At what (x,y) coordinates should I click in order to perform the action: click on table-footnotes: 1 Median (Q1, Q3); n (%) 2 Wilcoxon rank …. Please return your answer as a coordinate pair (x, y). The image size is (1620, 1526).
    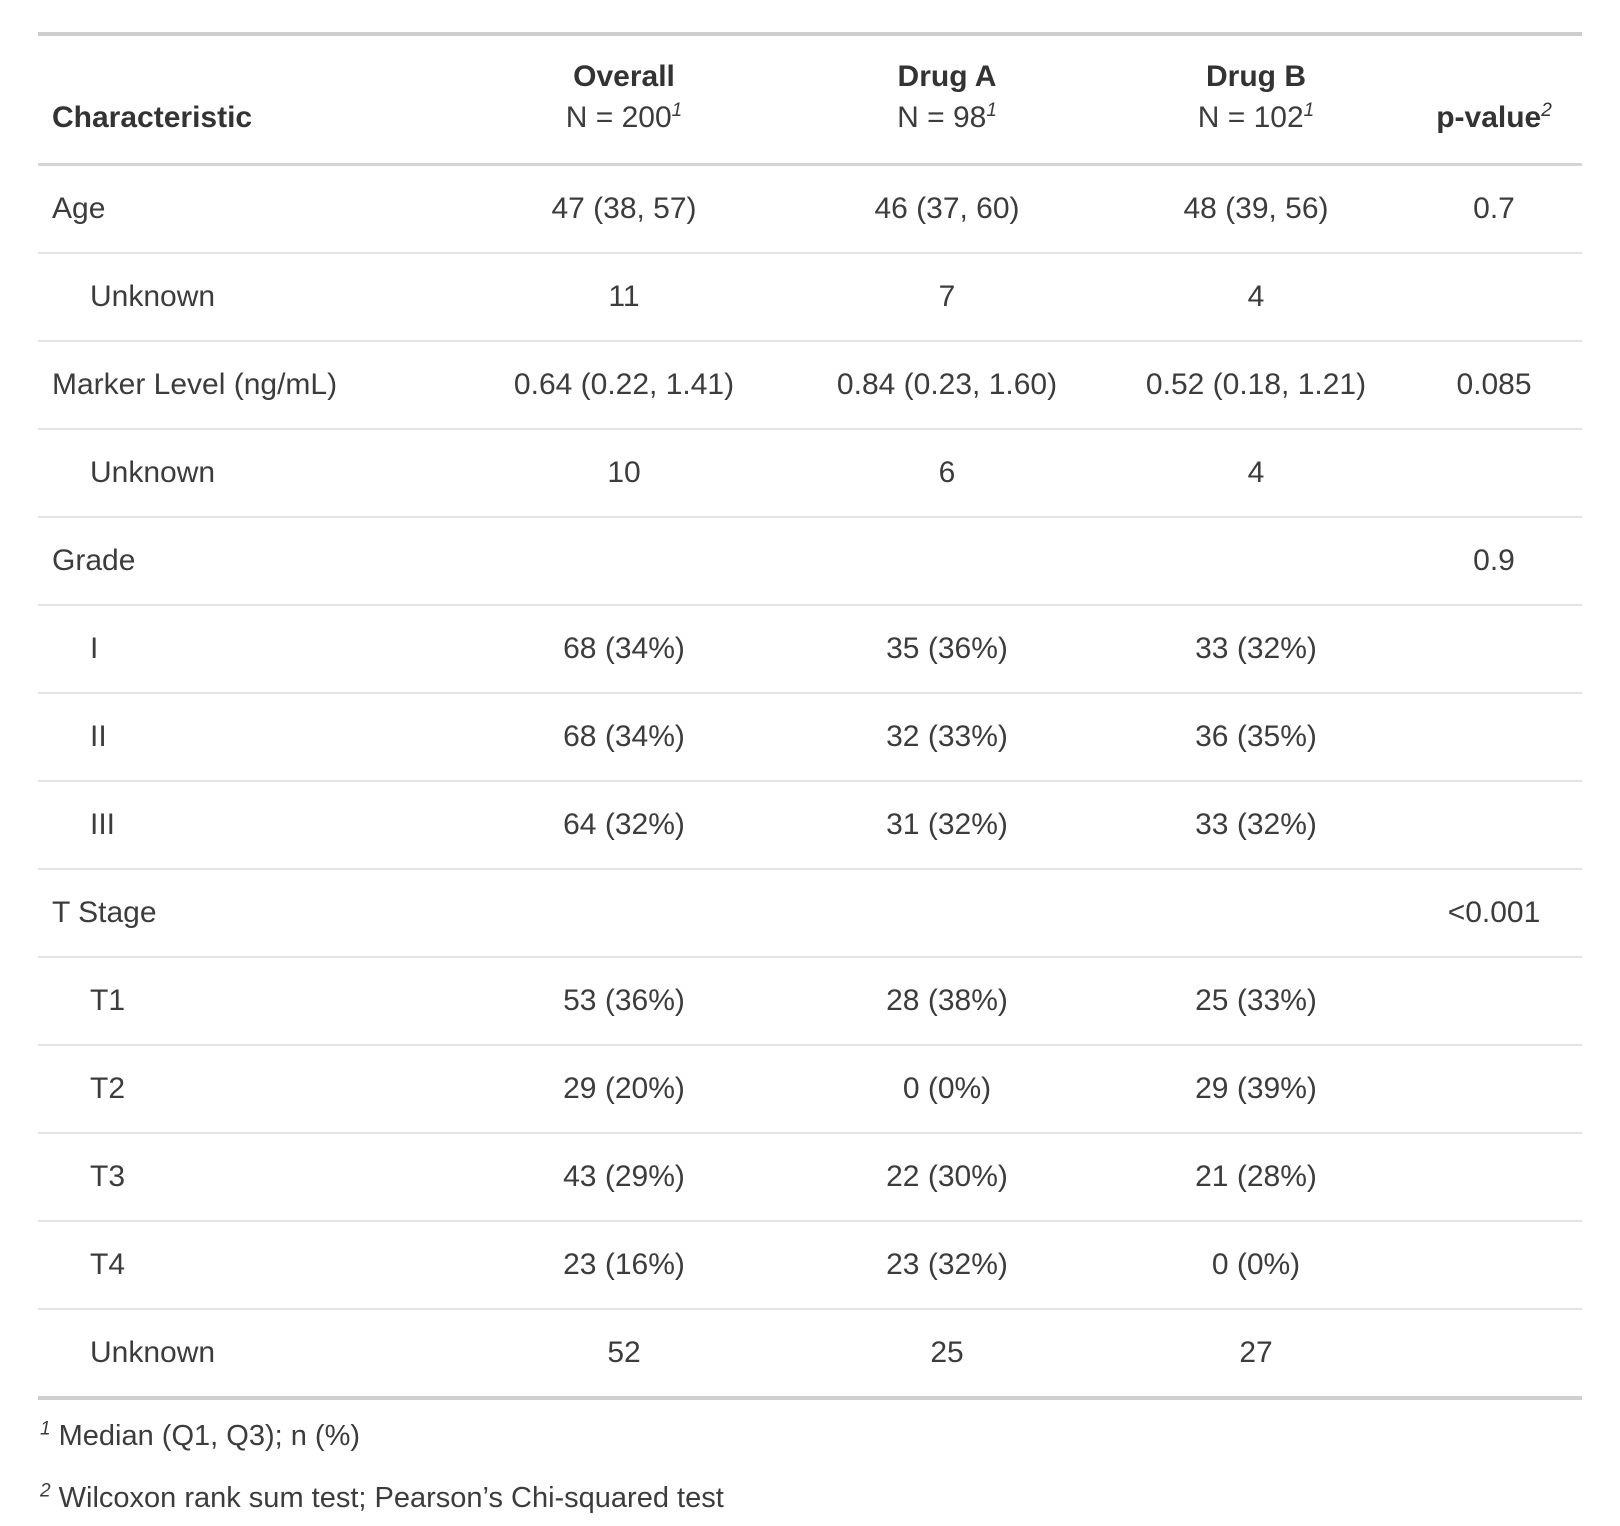
    Looking at the image, I should click on (810, 1462).